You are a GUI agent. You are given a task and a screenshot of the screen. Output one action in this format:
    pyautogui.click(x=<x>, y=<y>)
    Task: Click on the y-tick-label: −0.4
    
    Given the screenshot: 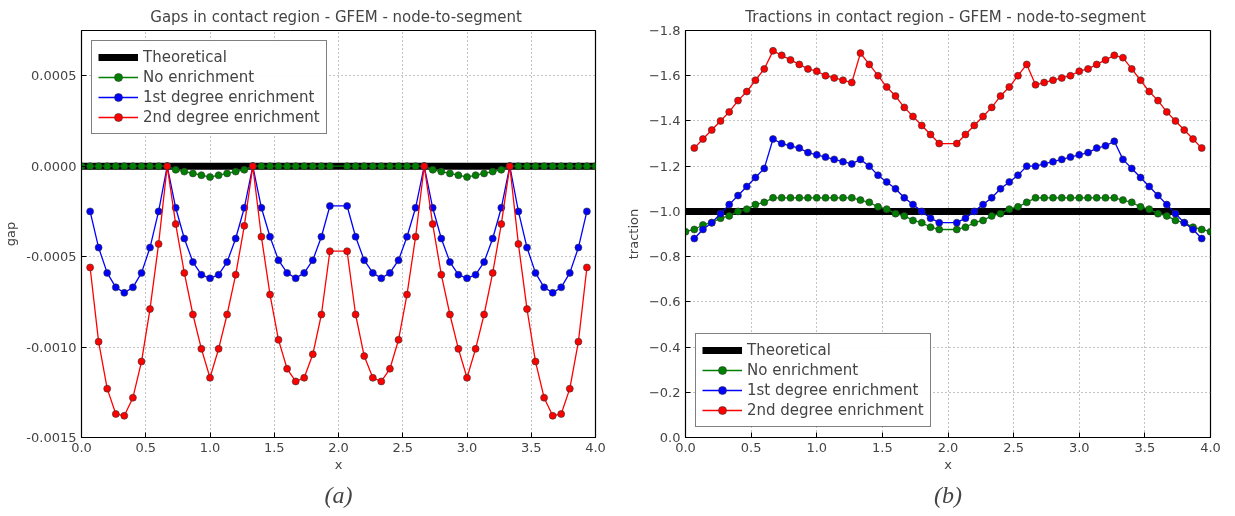 What is the action you would take?
    pyautogui.click(x=664, y=347)
    